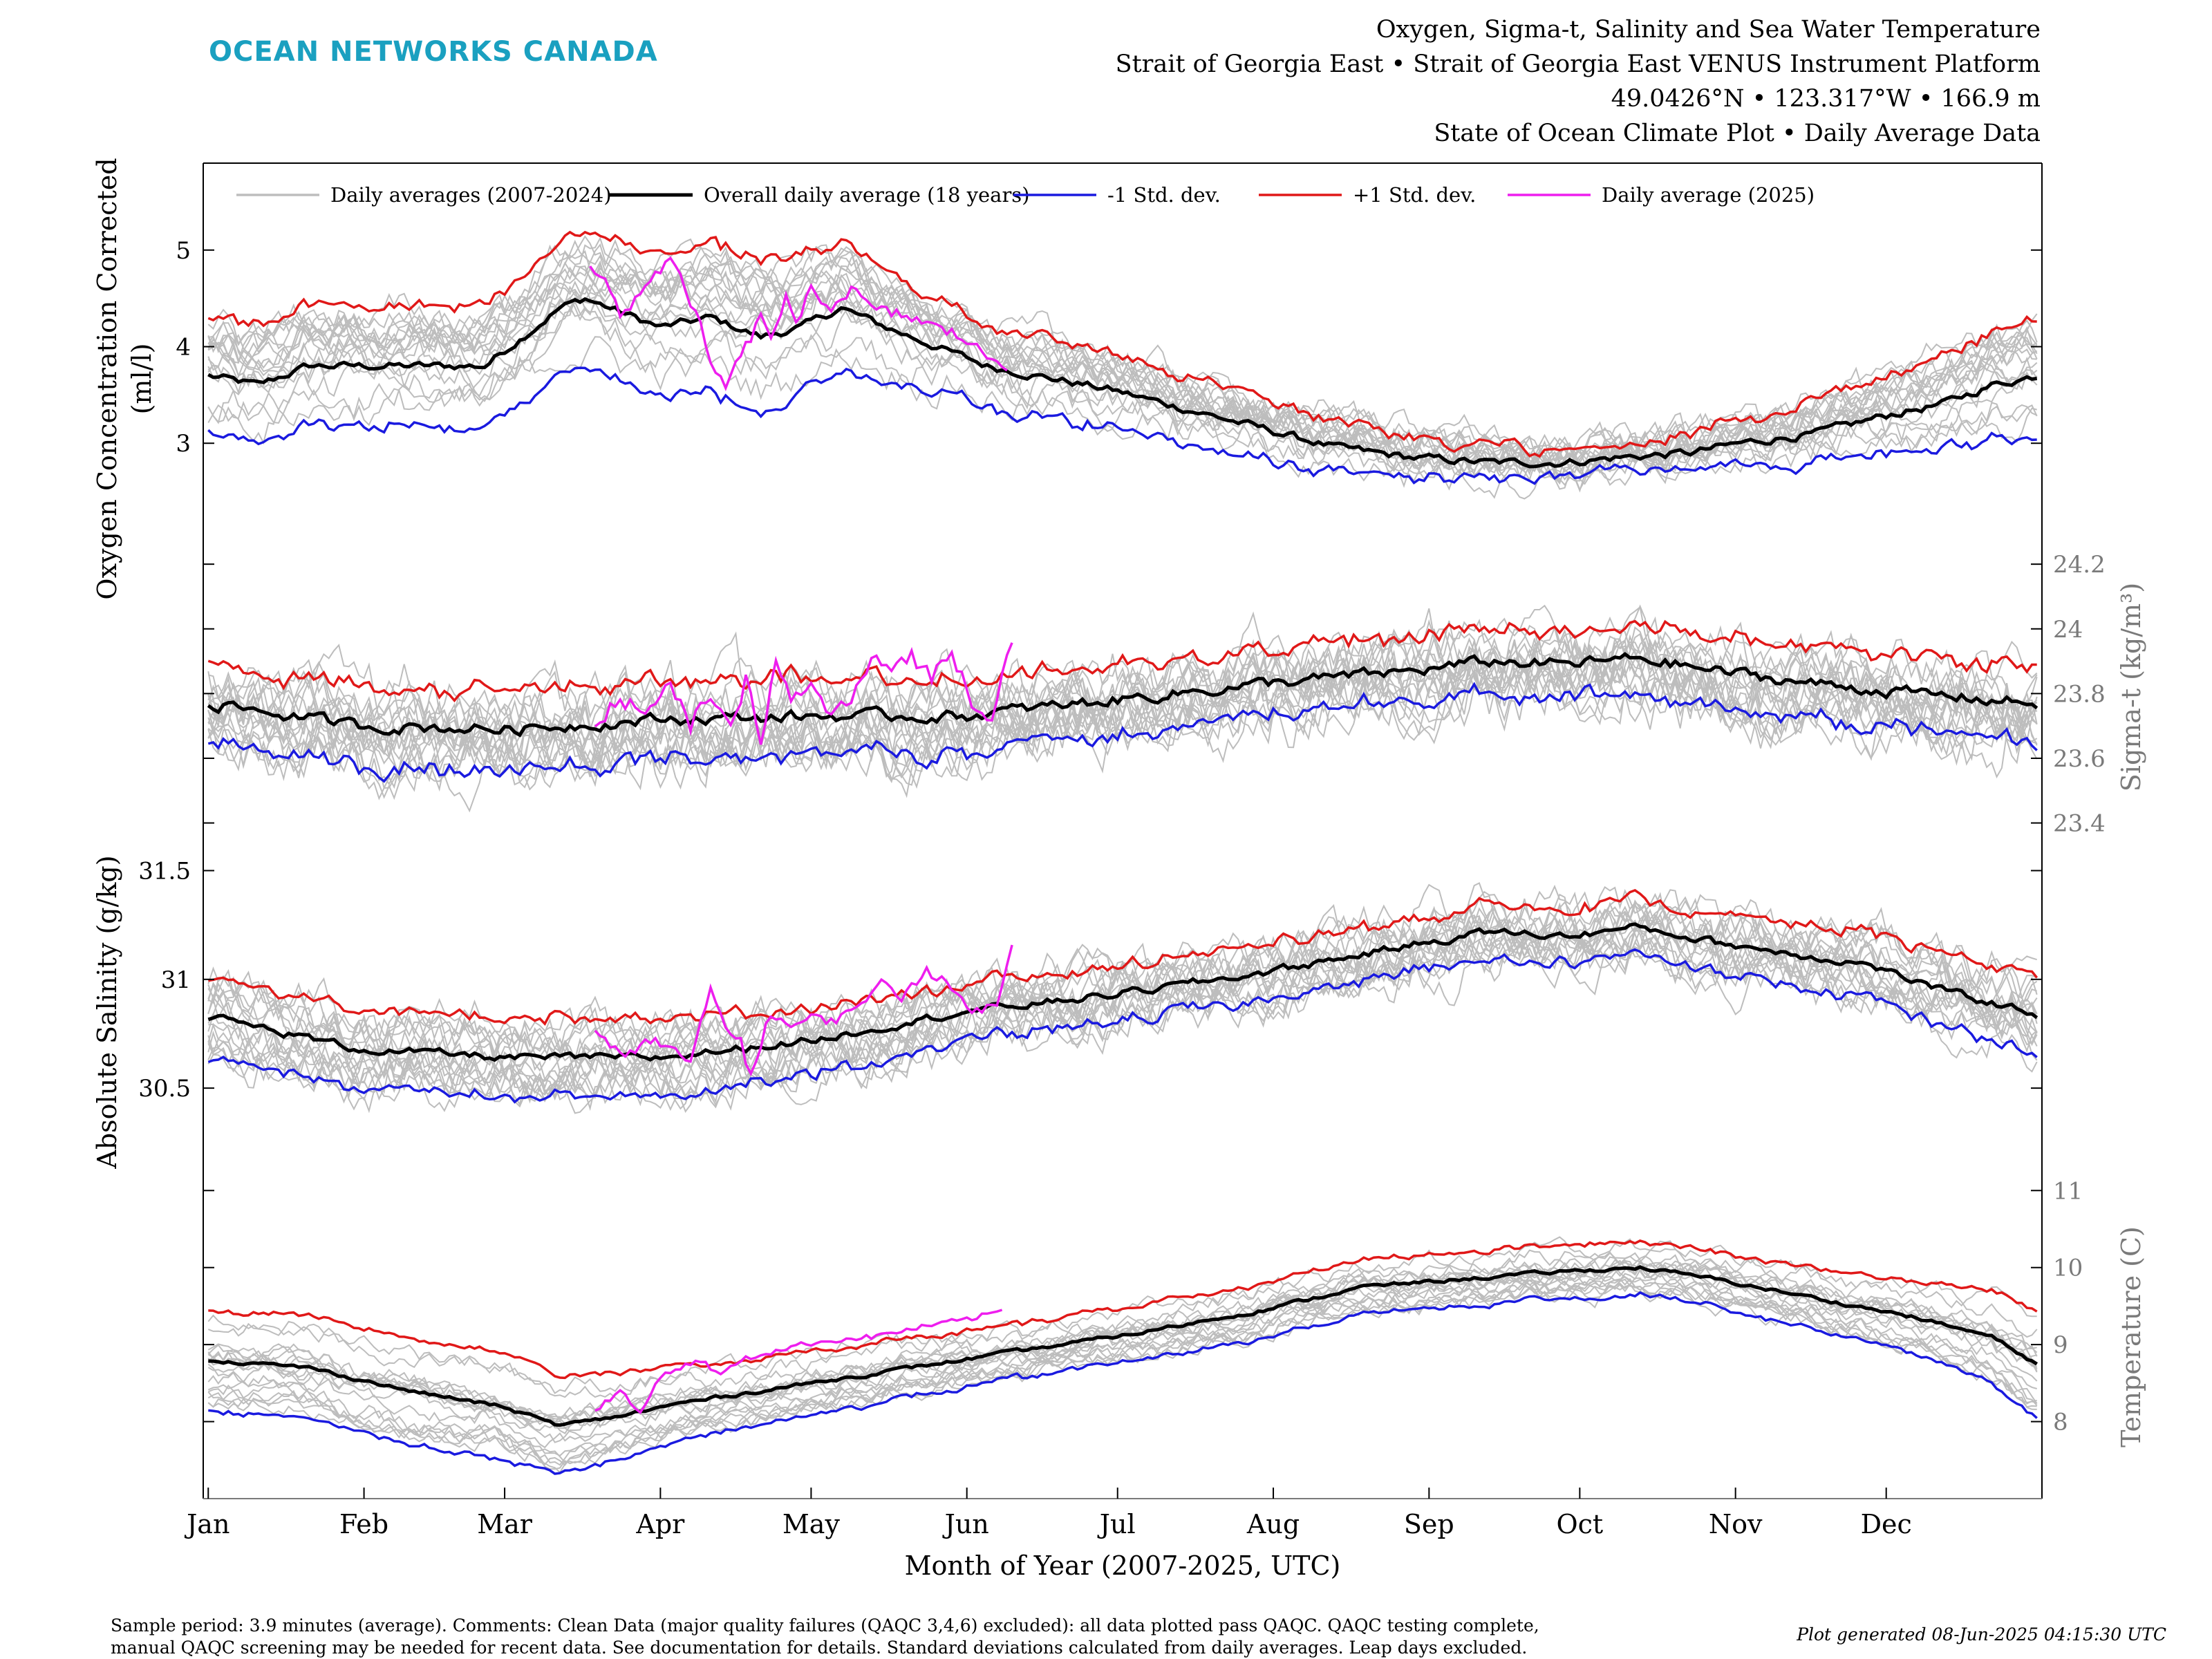 This screenshot has width=2212, height=1659. Describe the element at coordinates (2079, 565) in the screenshot. I see `y-tick-label: 24.2` at that location.